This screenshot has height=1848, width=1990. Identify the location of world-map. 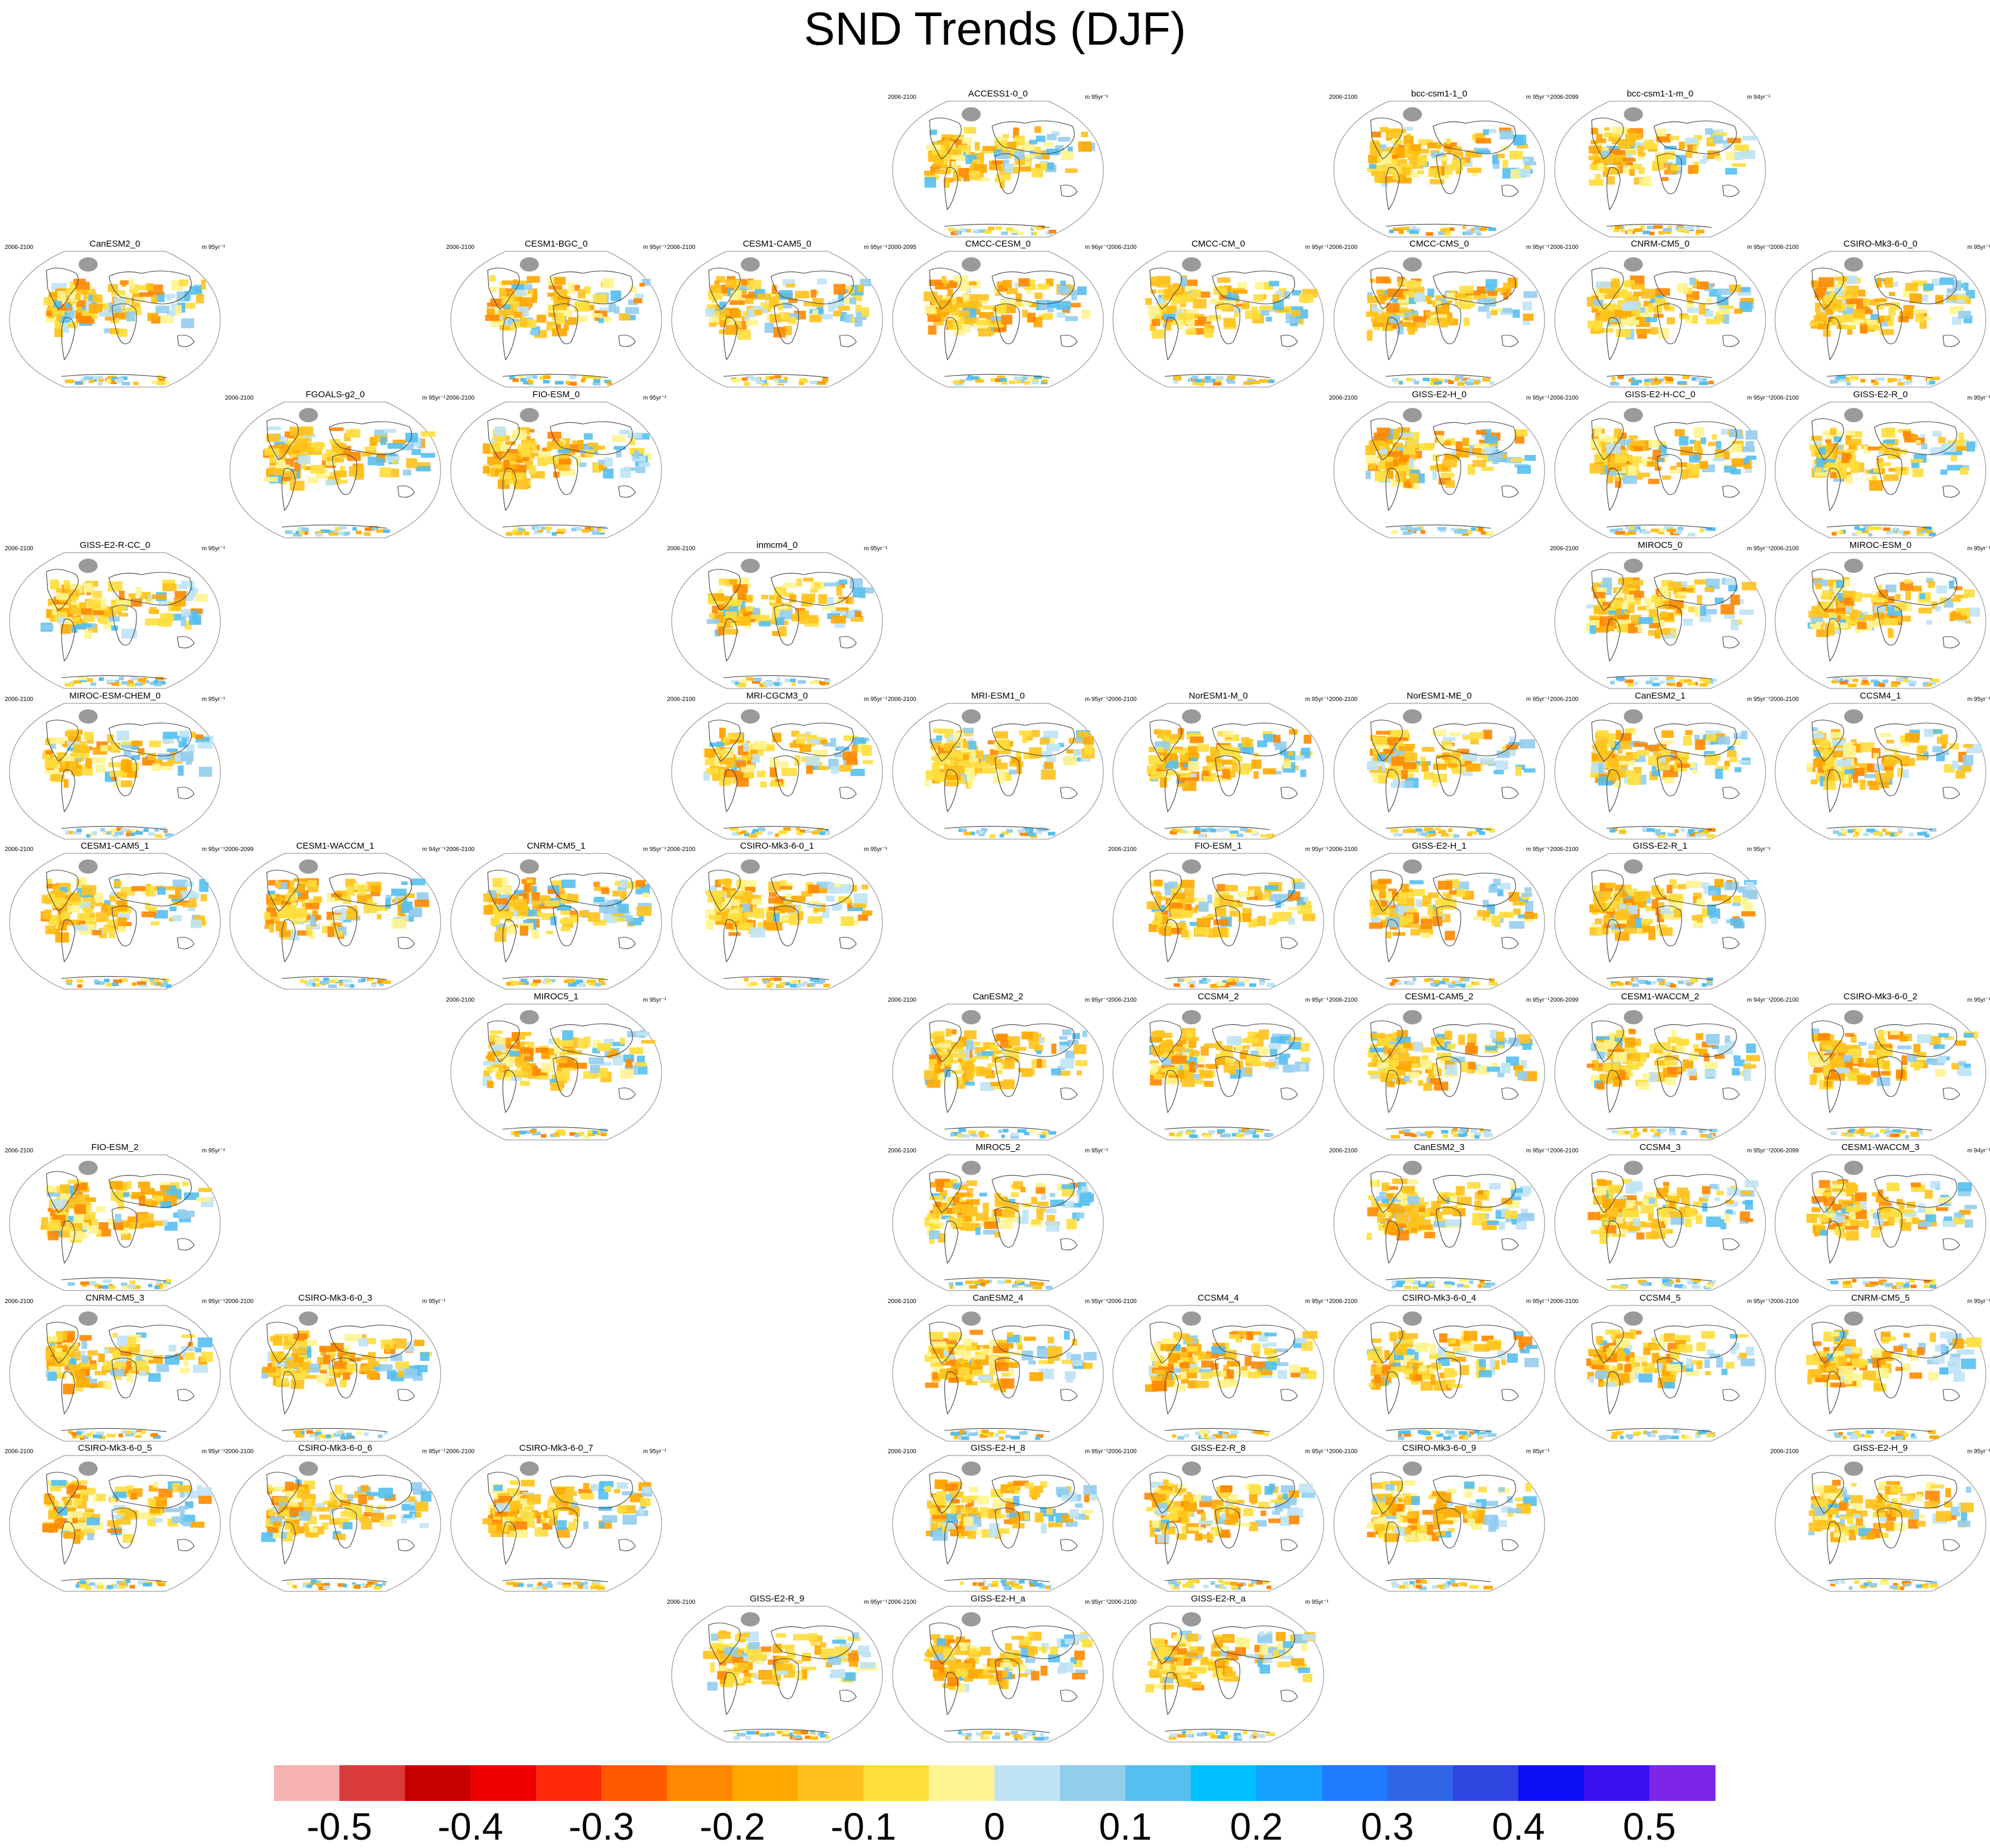
(556, 315).